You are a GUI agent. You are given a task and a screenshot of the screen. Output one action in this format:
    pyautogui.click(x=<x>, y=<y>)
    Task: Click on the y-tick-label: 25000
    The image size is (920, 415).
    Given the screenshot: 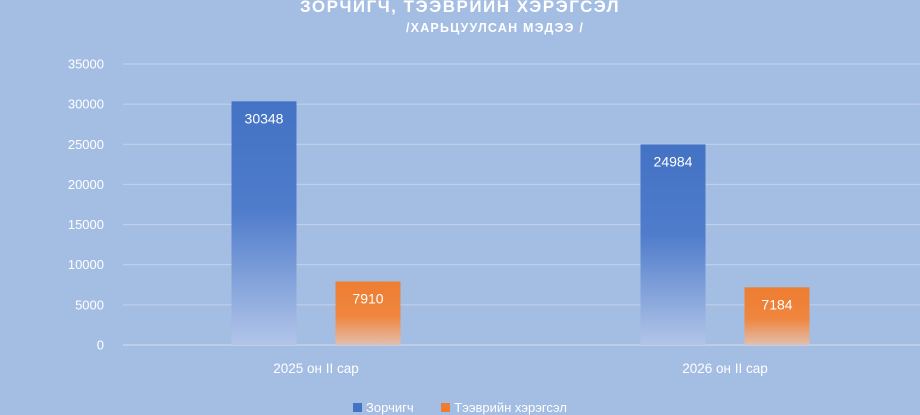 What is the action you would take?
    pyautogui.click(x=86, y=144)
    